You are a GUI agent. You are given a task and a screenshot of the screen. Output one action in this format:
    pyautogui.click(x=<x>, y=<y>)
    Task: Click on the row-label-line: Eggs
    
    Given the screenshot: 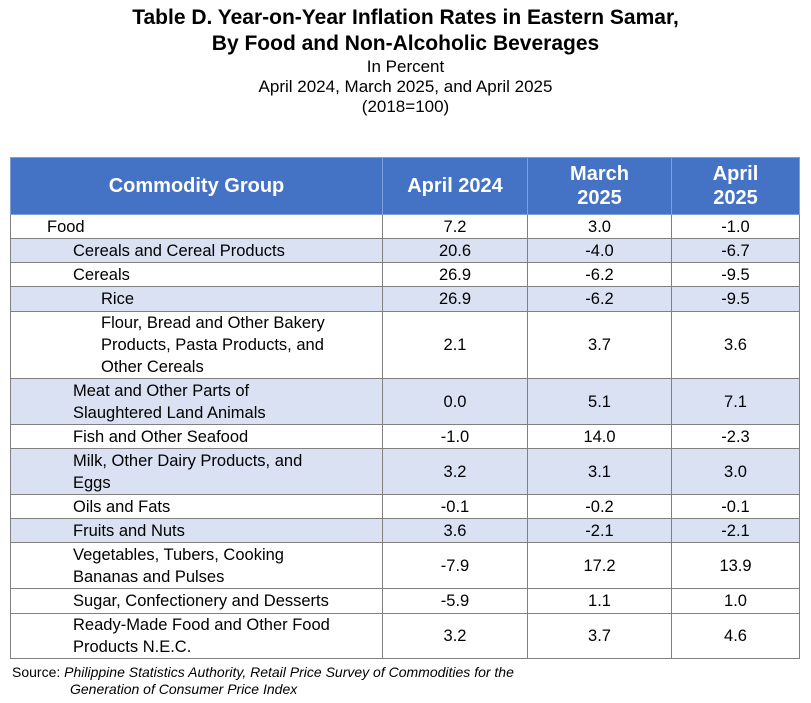 What is the action you would take?
    pyautogui.click(x=92, y=482)
    